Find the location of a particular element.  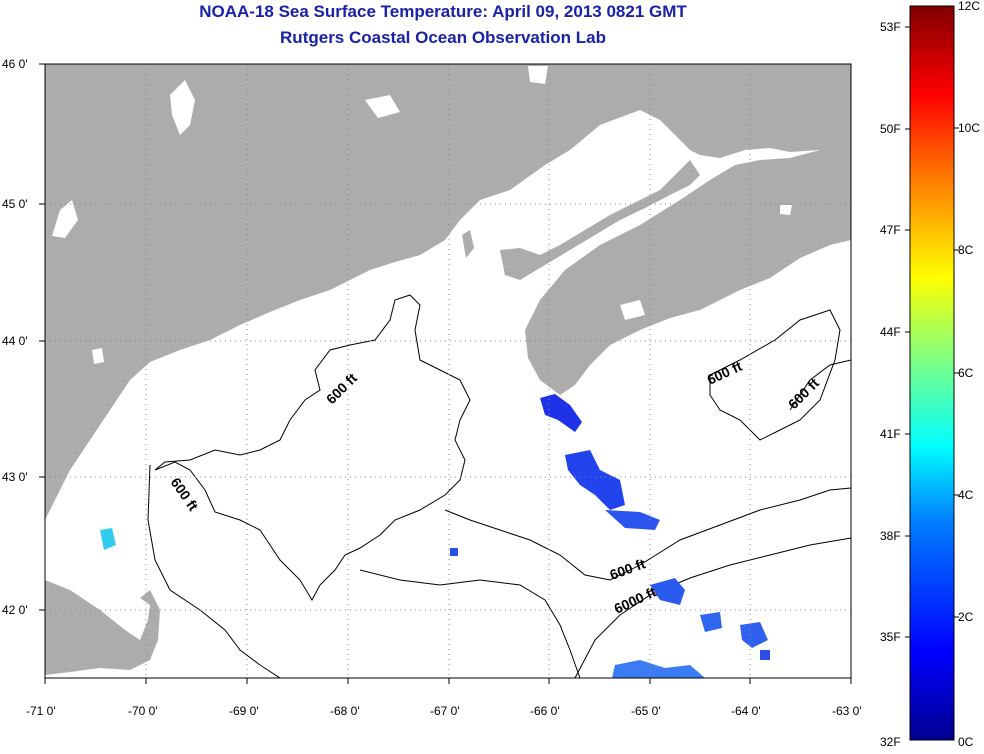

contour-600-georges is located at coordinates (647, 534).